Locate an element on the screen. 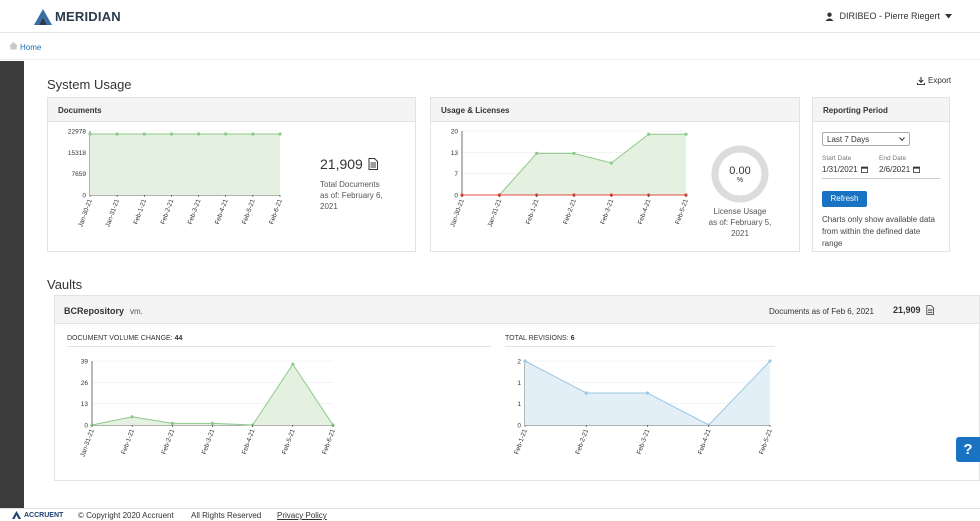 Image resolution: width=980 pixels, height=521 pixels. breadcrumb-home-link: Home is located at coordinates (31, 47).